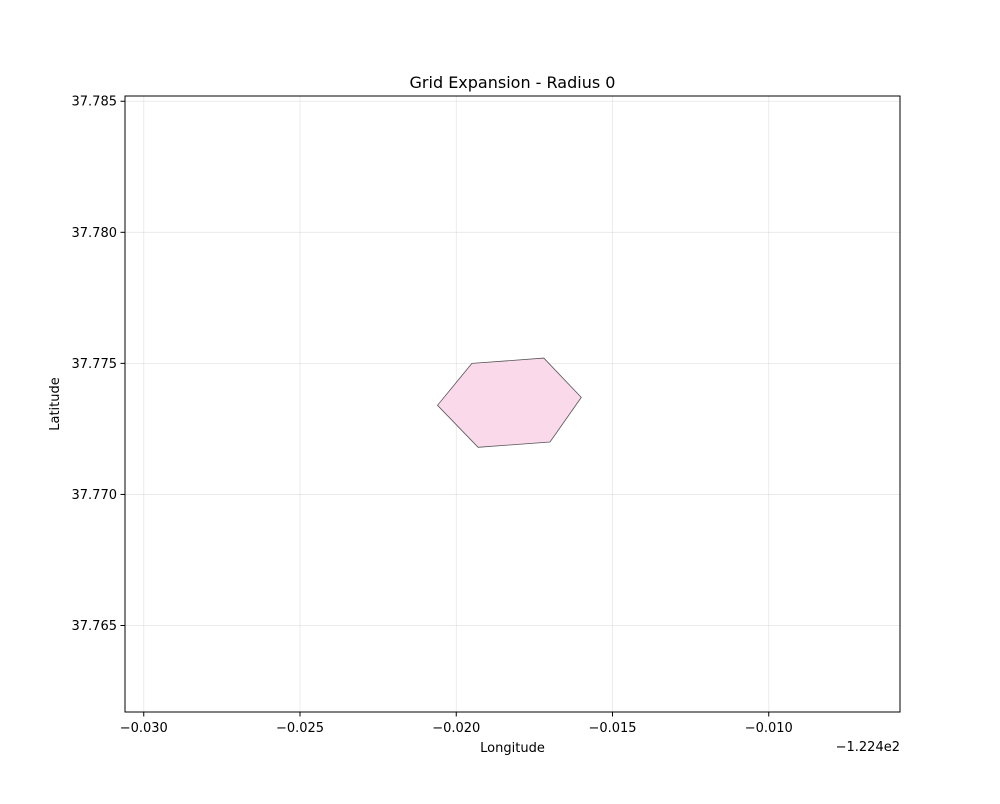 This screenshot has width=1000, height=804. What do you see at coordinates (95, 495) in the screenshot?
I see `y-tick-label: 37.770` at bounding box center [95, 495].